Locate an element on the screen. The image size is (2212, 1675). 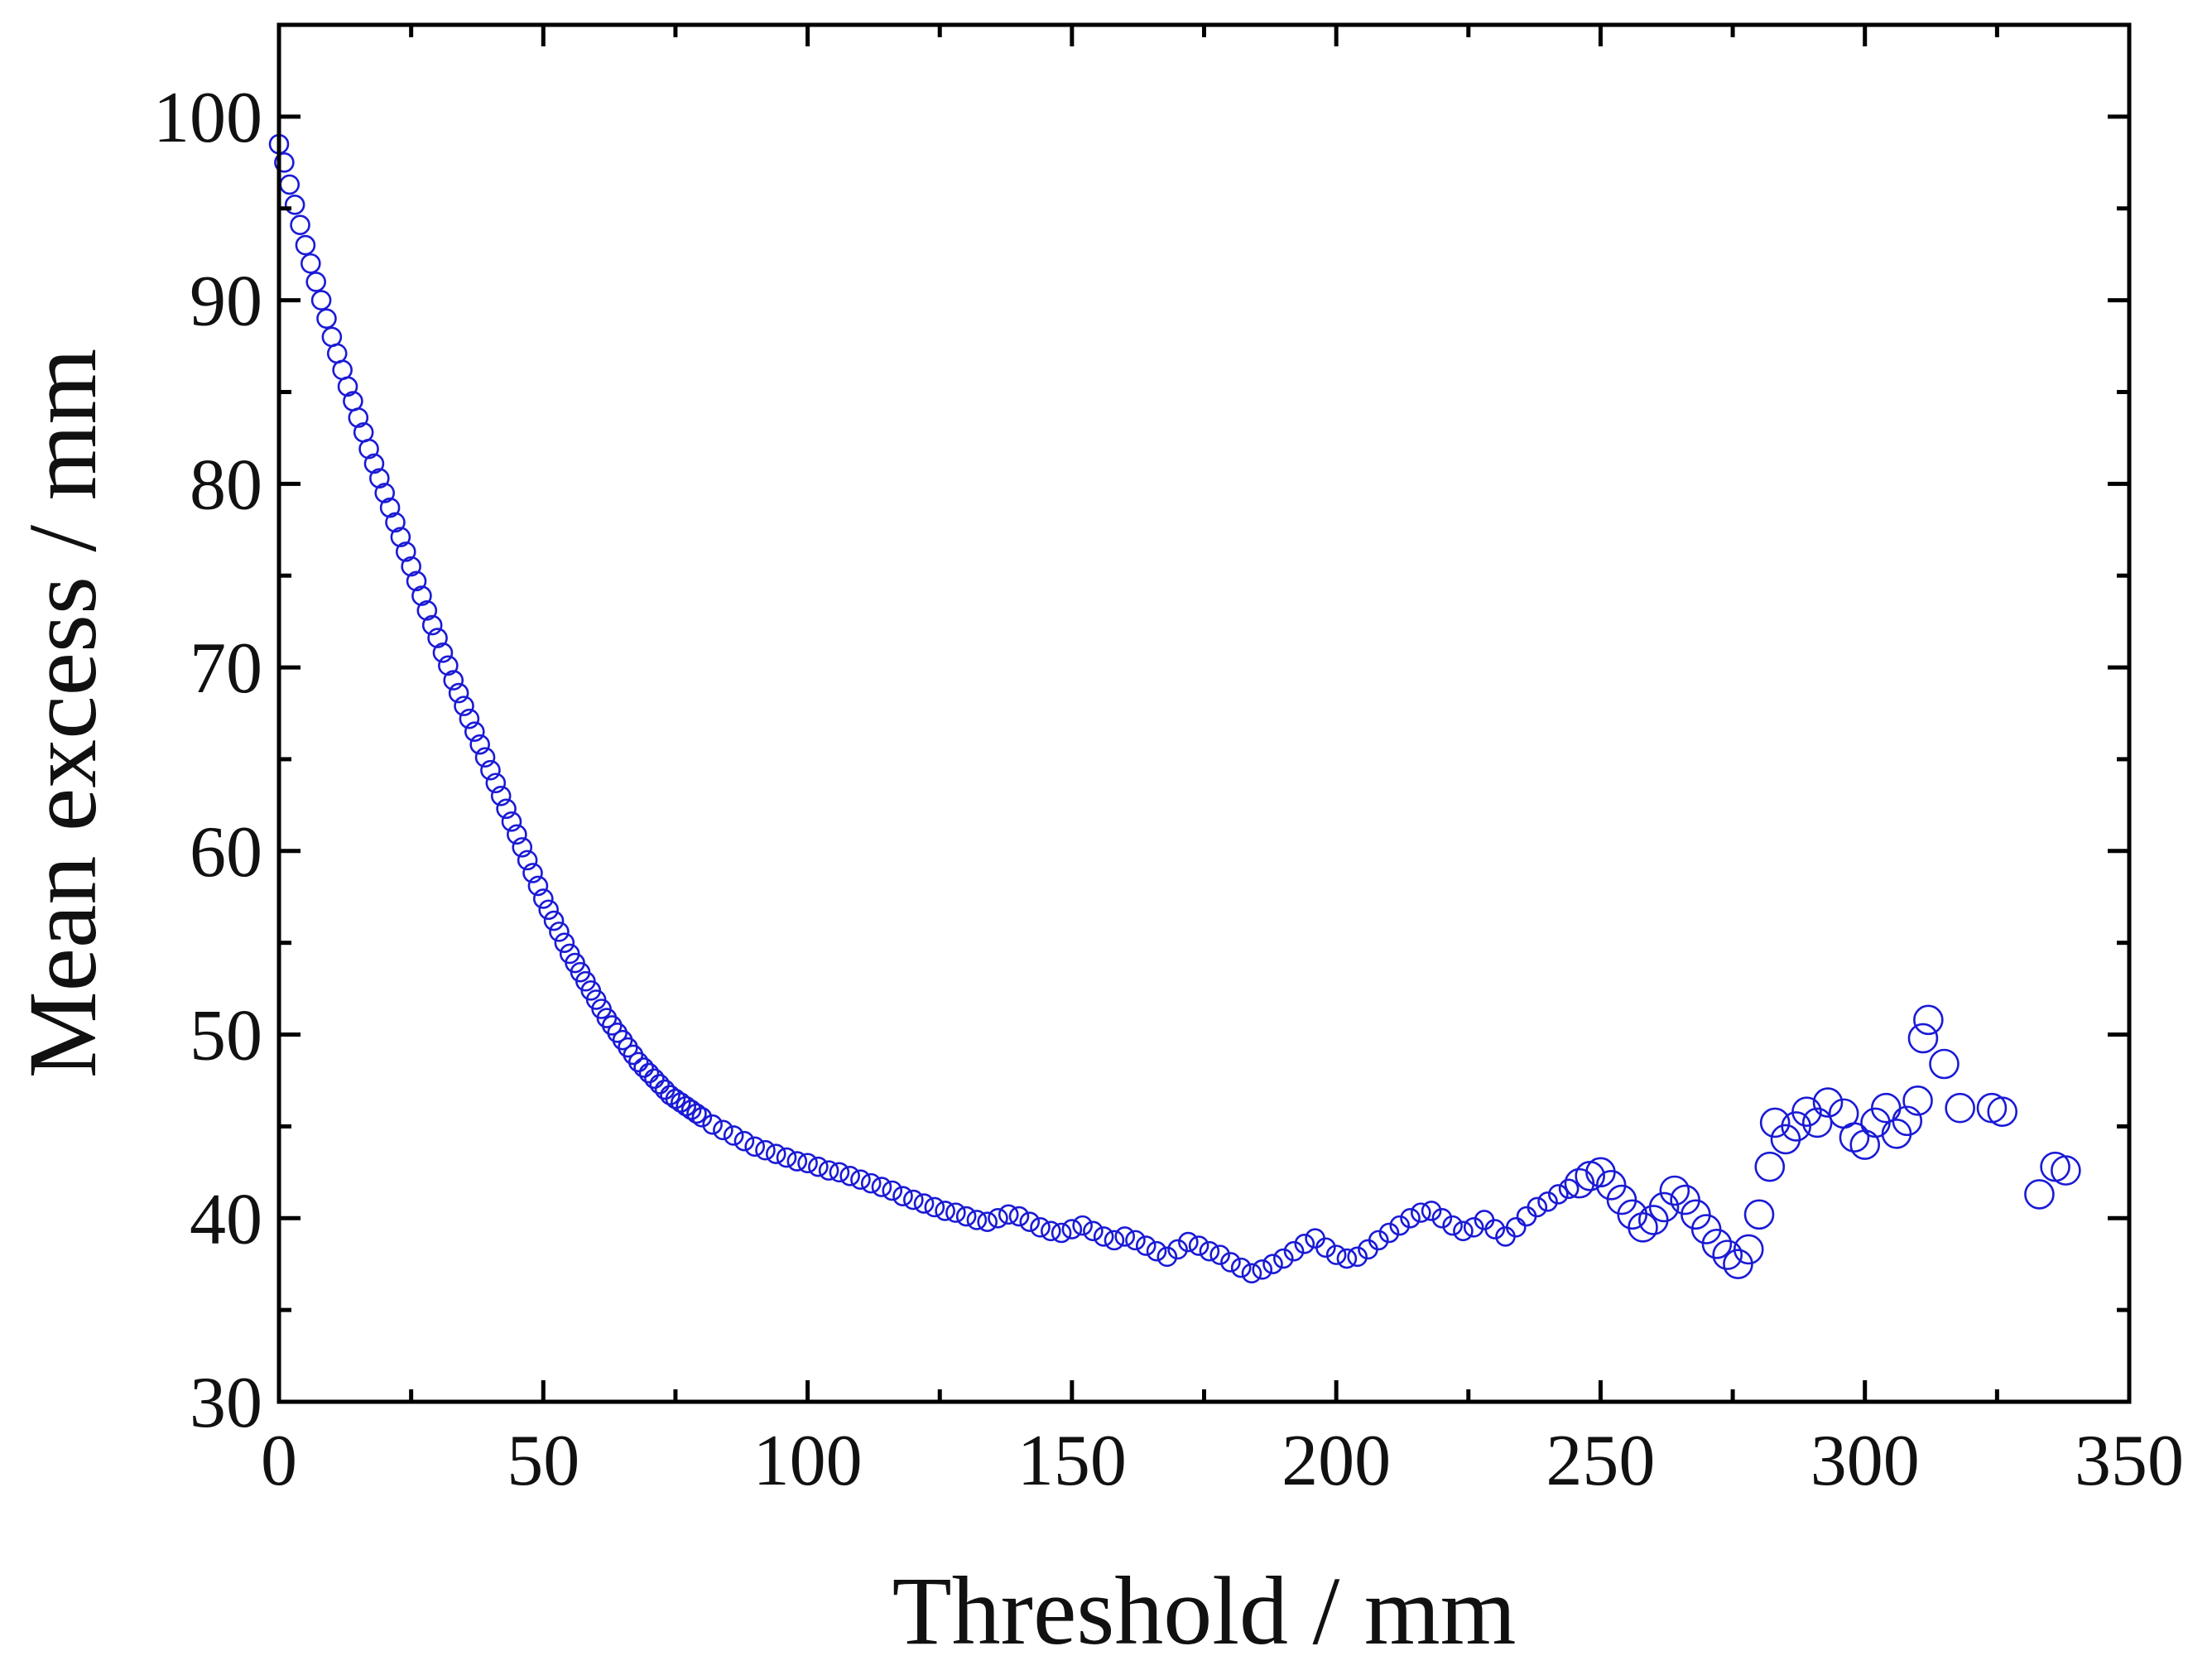
x-axis-tick-labels: 0 50 100 150 200 250 300 350 is located at coordinates (1222, 1461).